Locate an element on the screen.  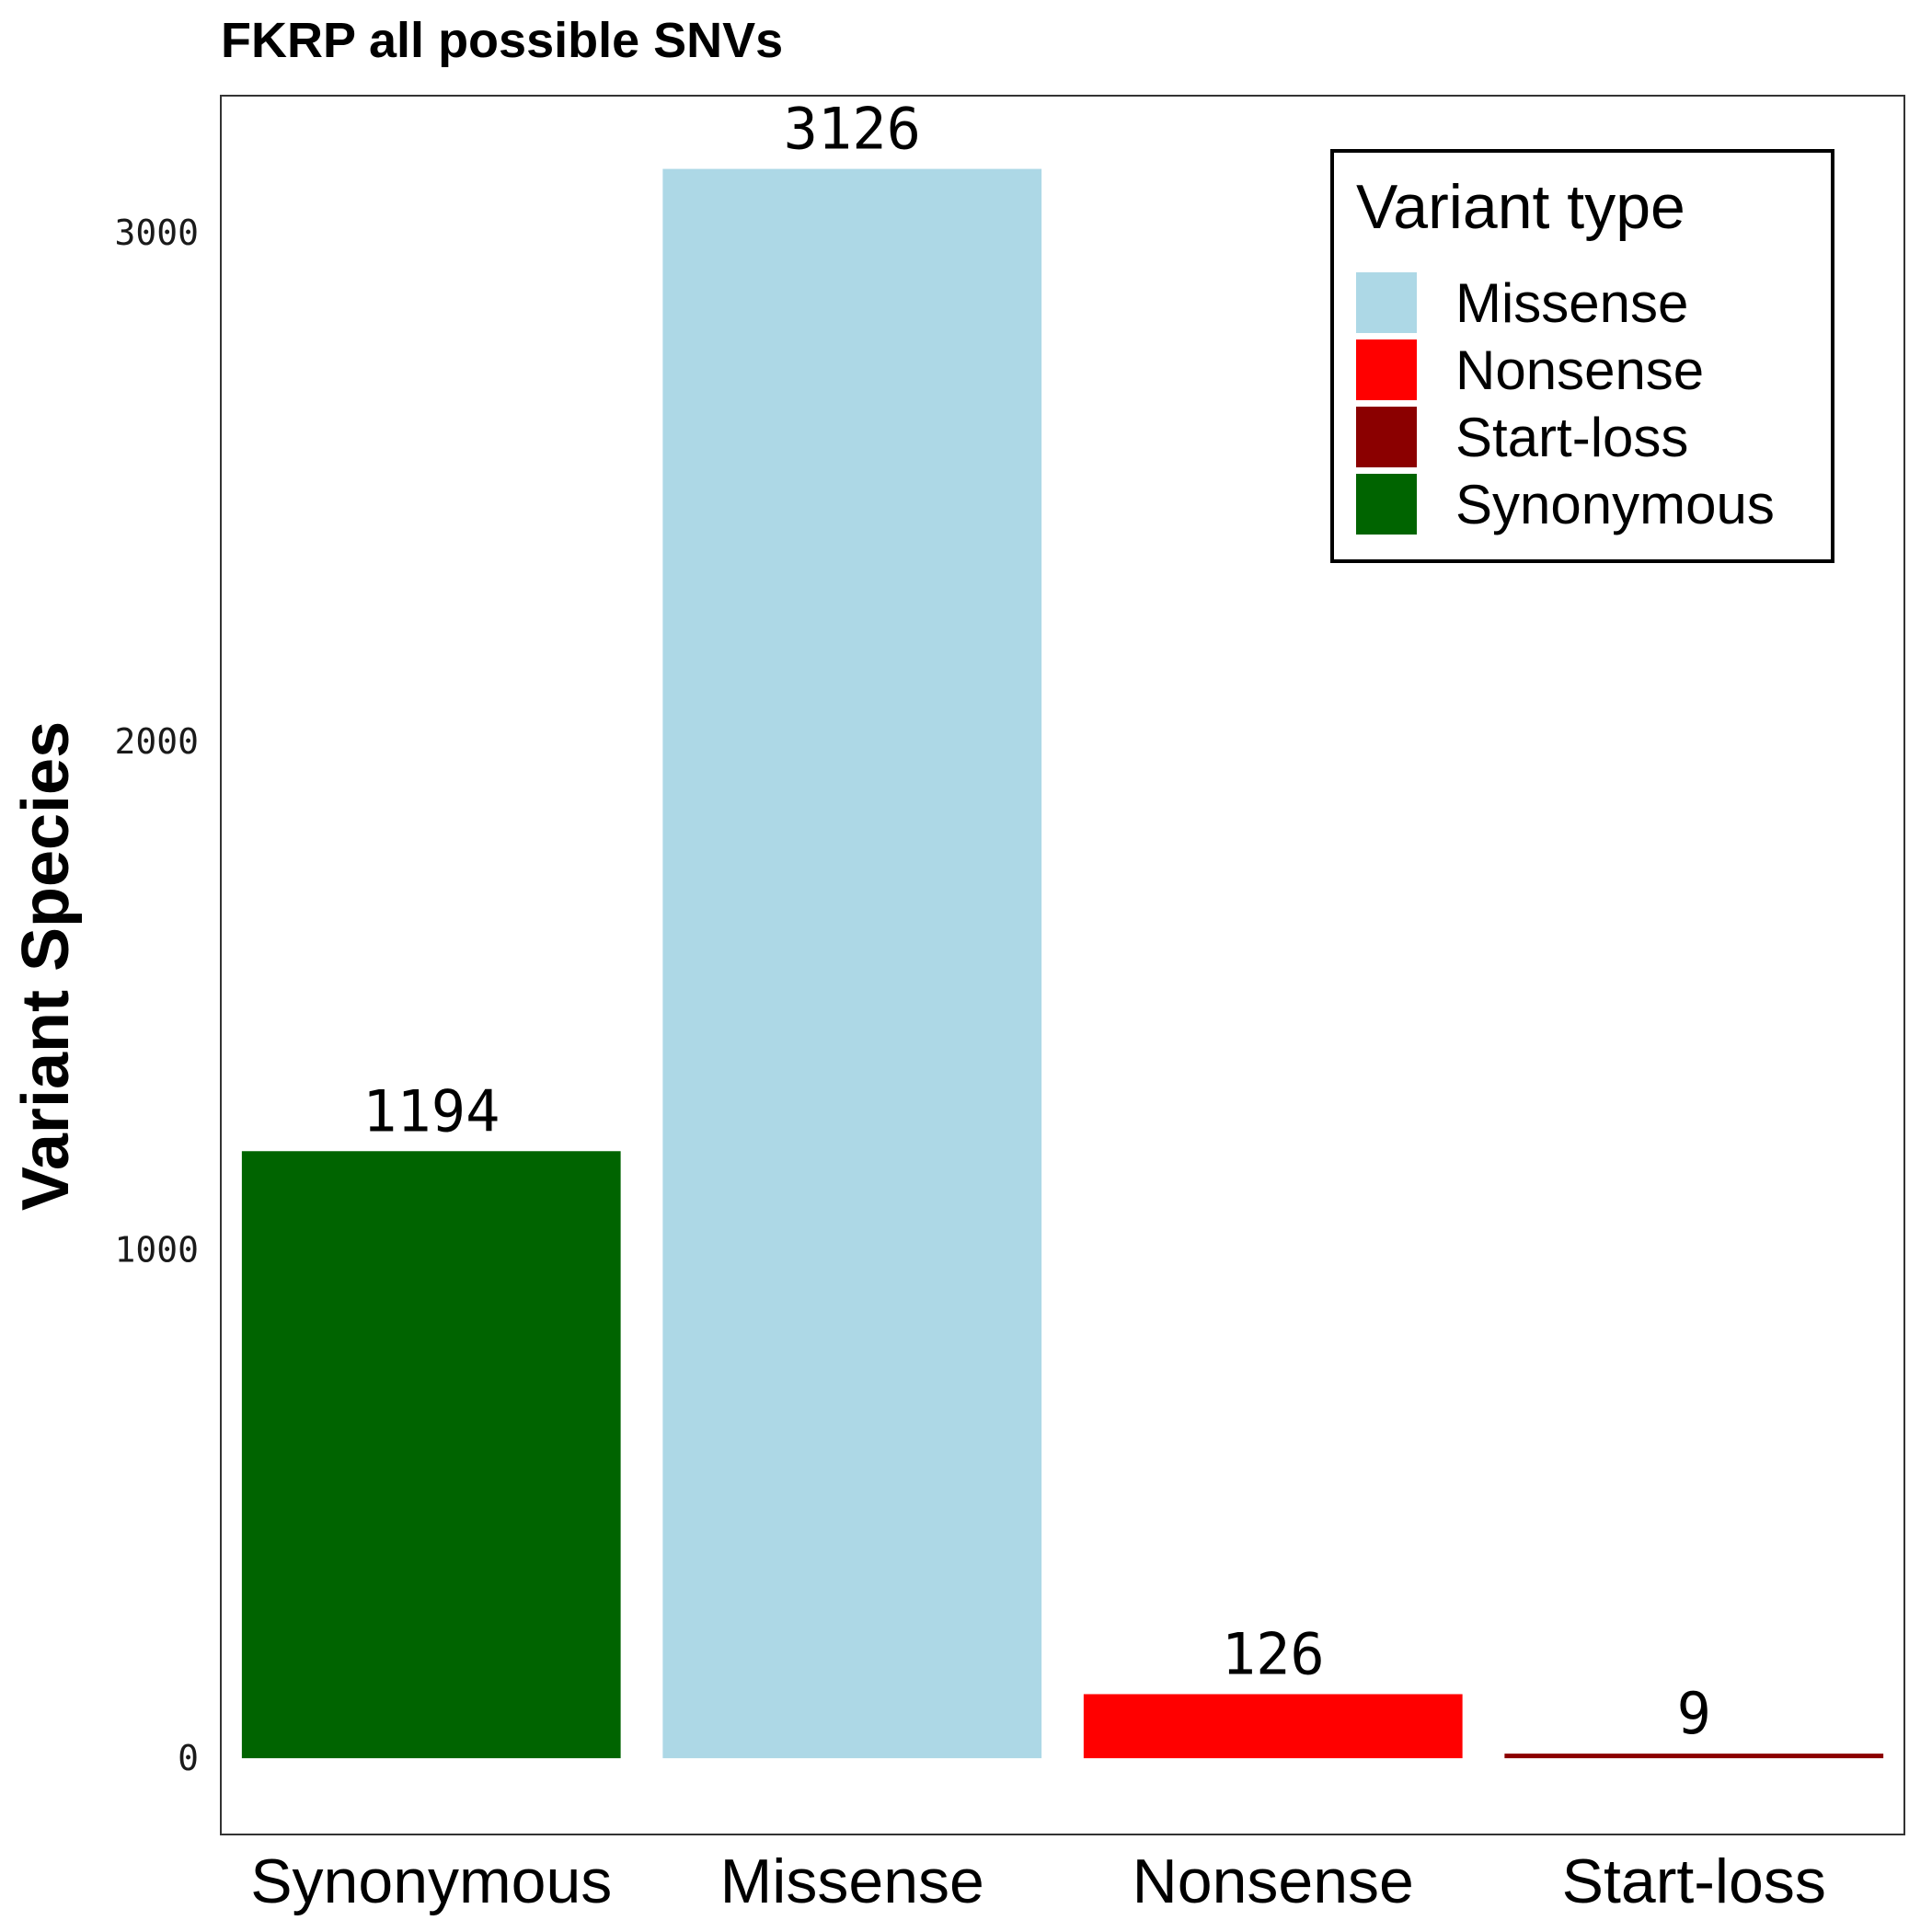
legend-title: Variant type is located at coordinates (1520, 207).